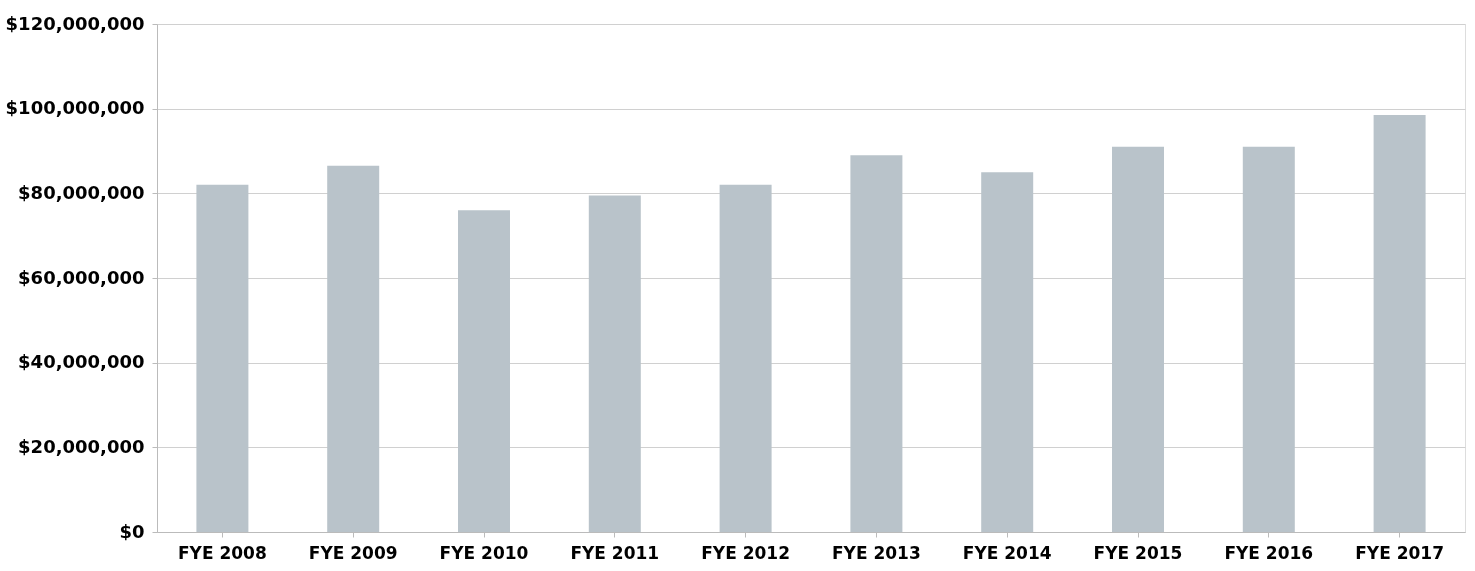 Image resolution: width=1475 pixels, height=571 pixels. I want to click on y-tick-label: $40,000,000, so click(81, 362).